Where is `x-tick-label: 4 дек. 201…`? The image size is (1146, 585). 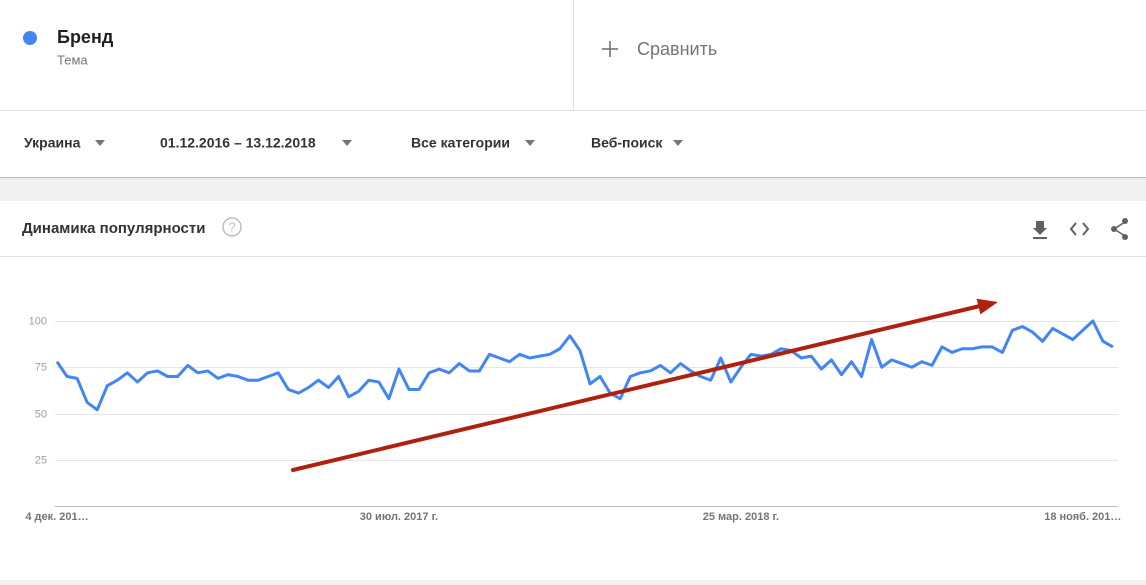 x-tick-label: 4 дек. 201… is located at coordinates (56, 517).